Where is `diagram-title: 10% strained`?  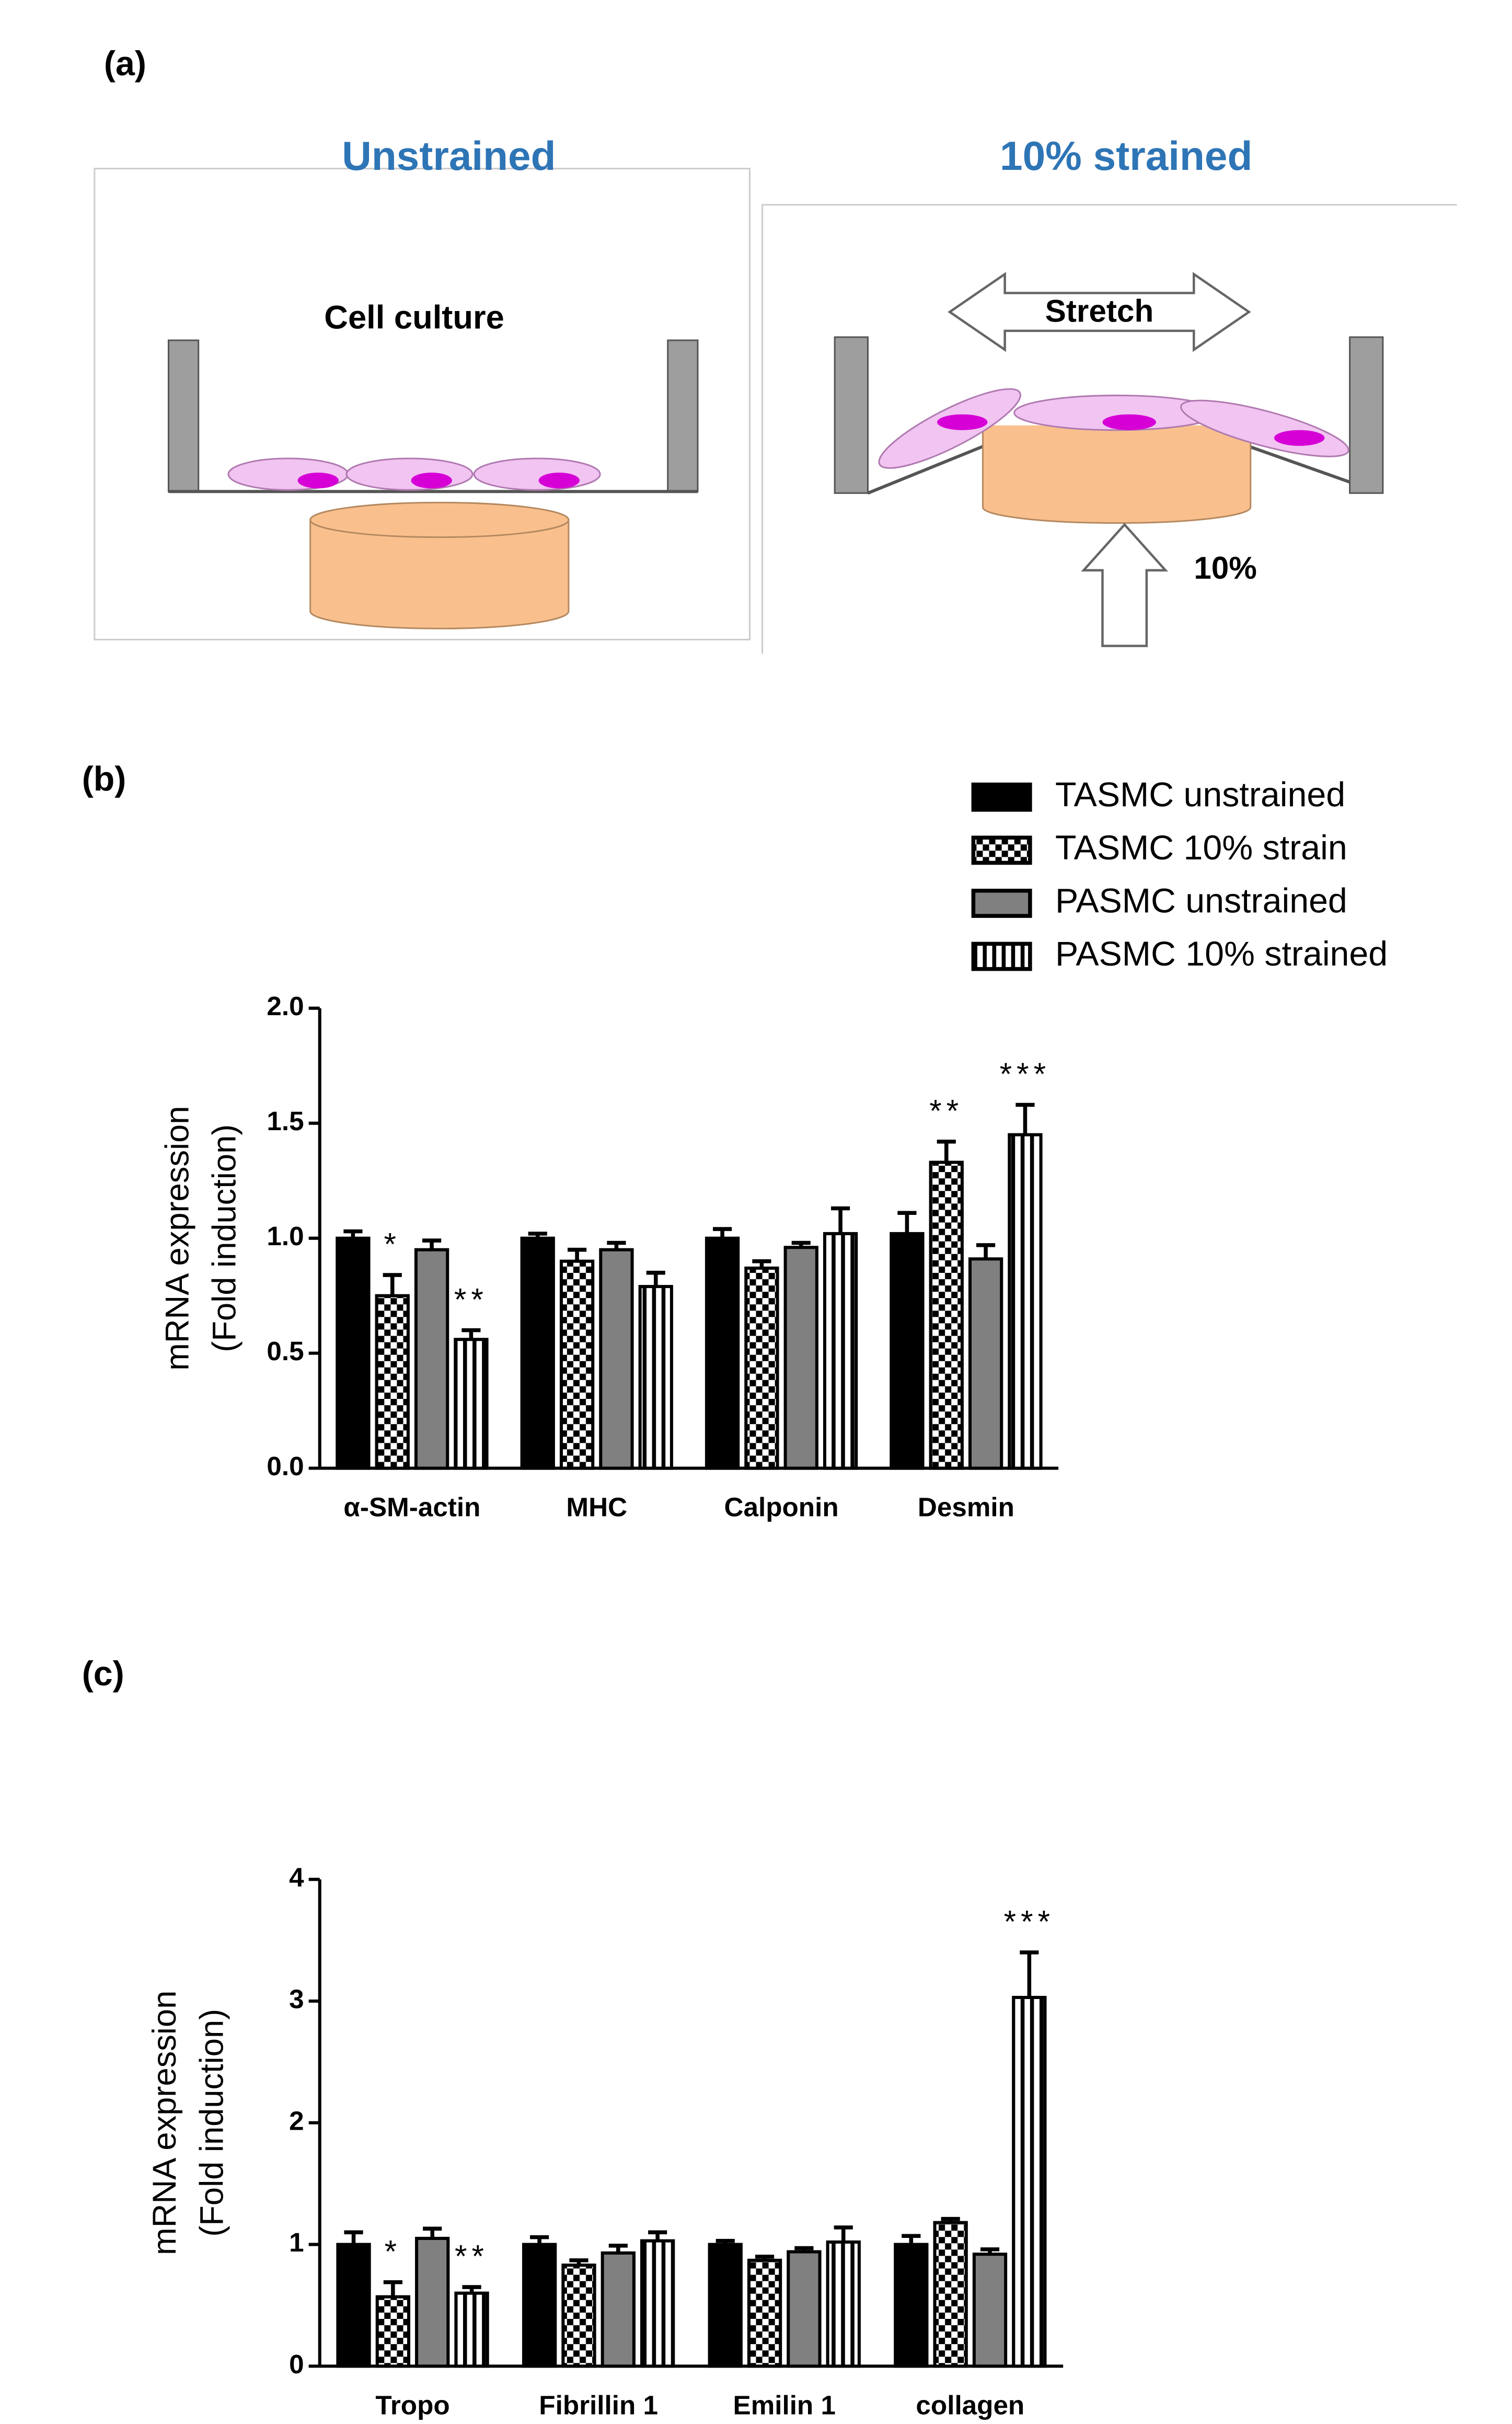 diagram-title: 10% strained is located at coordinates (1126, 156).